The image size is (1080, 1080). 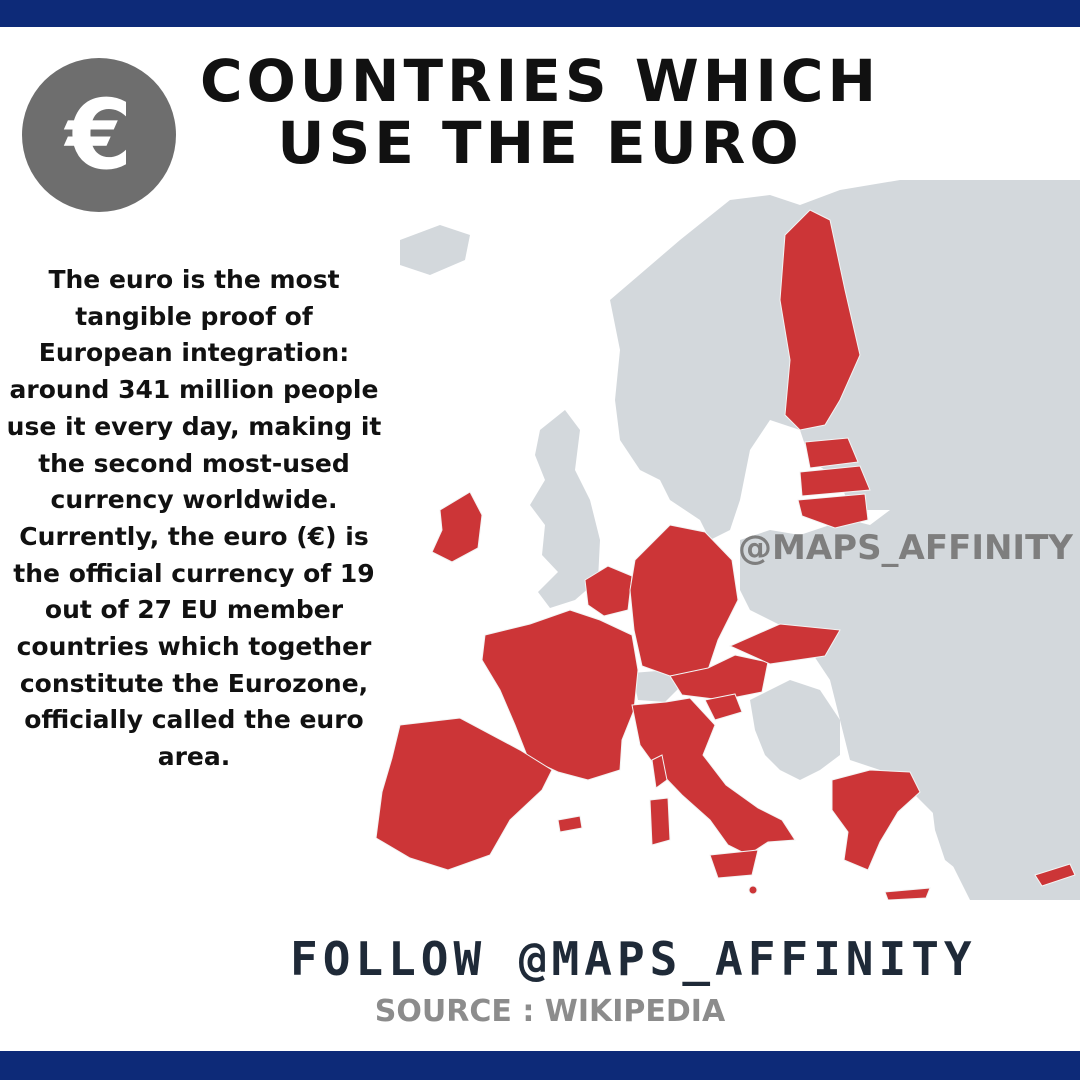 What do you see at coordinates (905, 548) in the screenshot?
I see `map-watermark: @MAPS_AFFINITY` at bounding box center [905, 548].